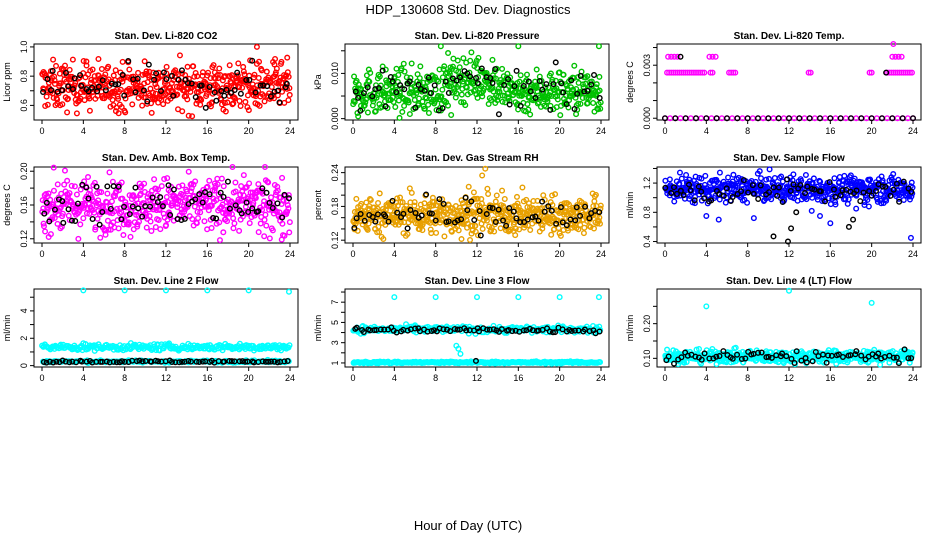 This screenshot has height=540, width=936. I want to click on x-tick-label: 0, so click(41, 378).